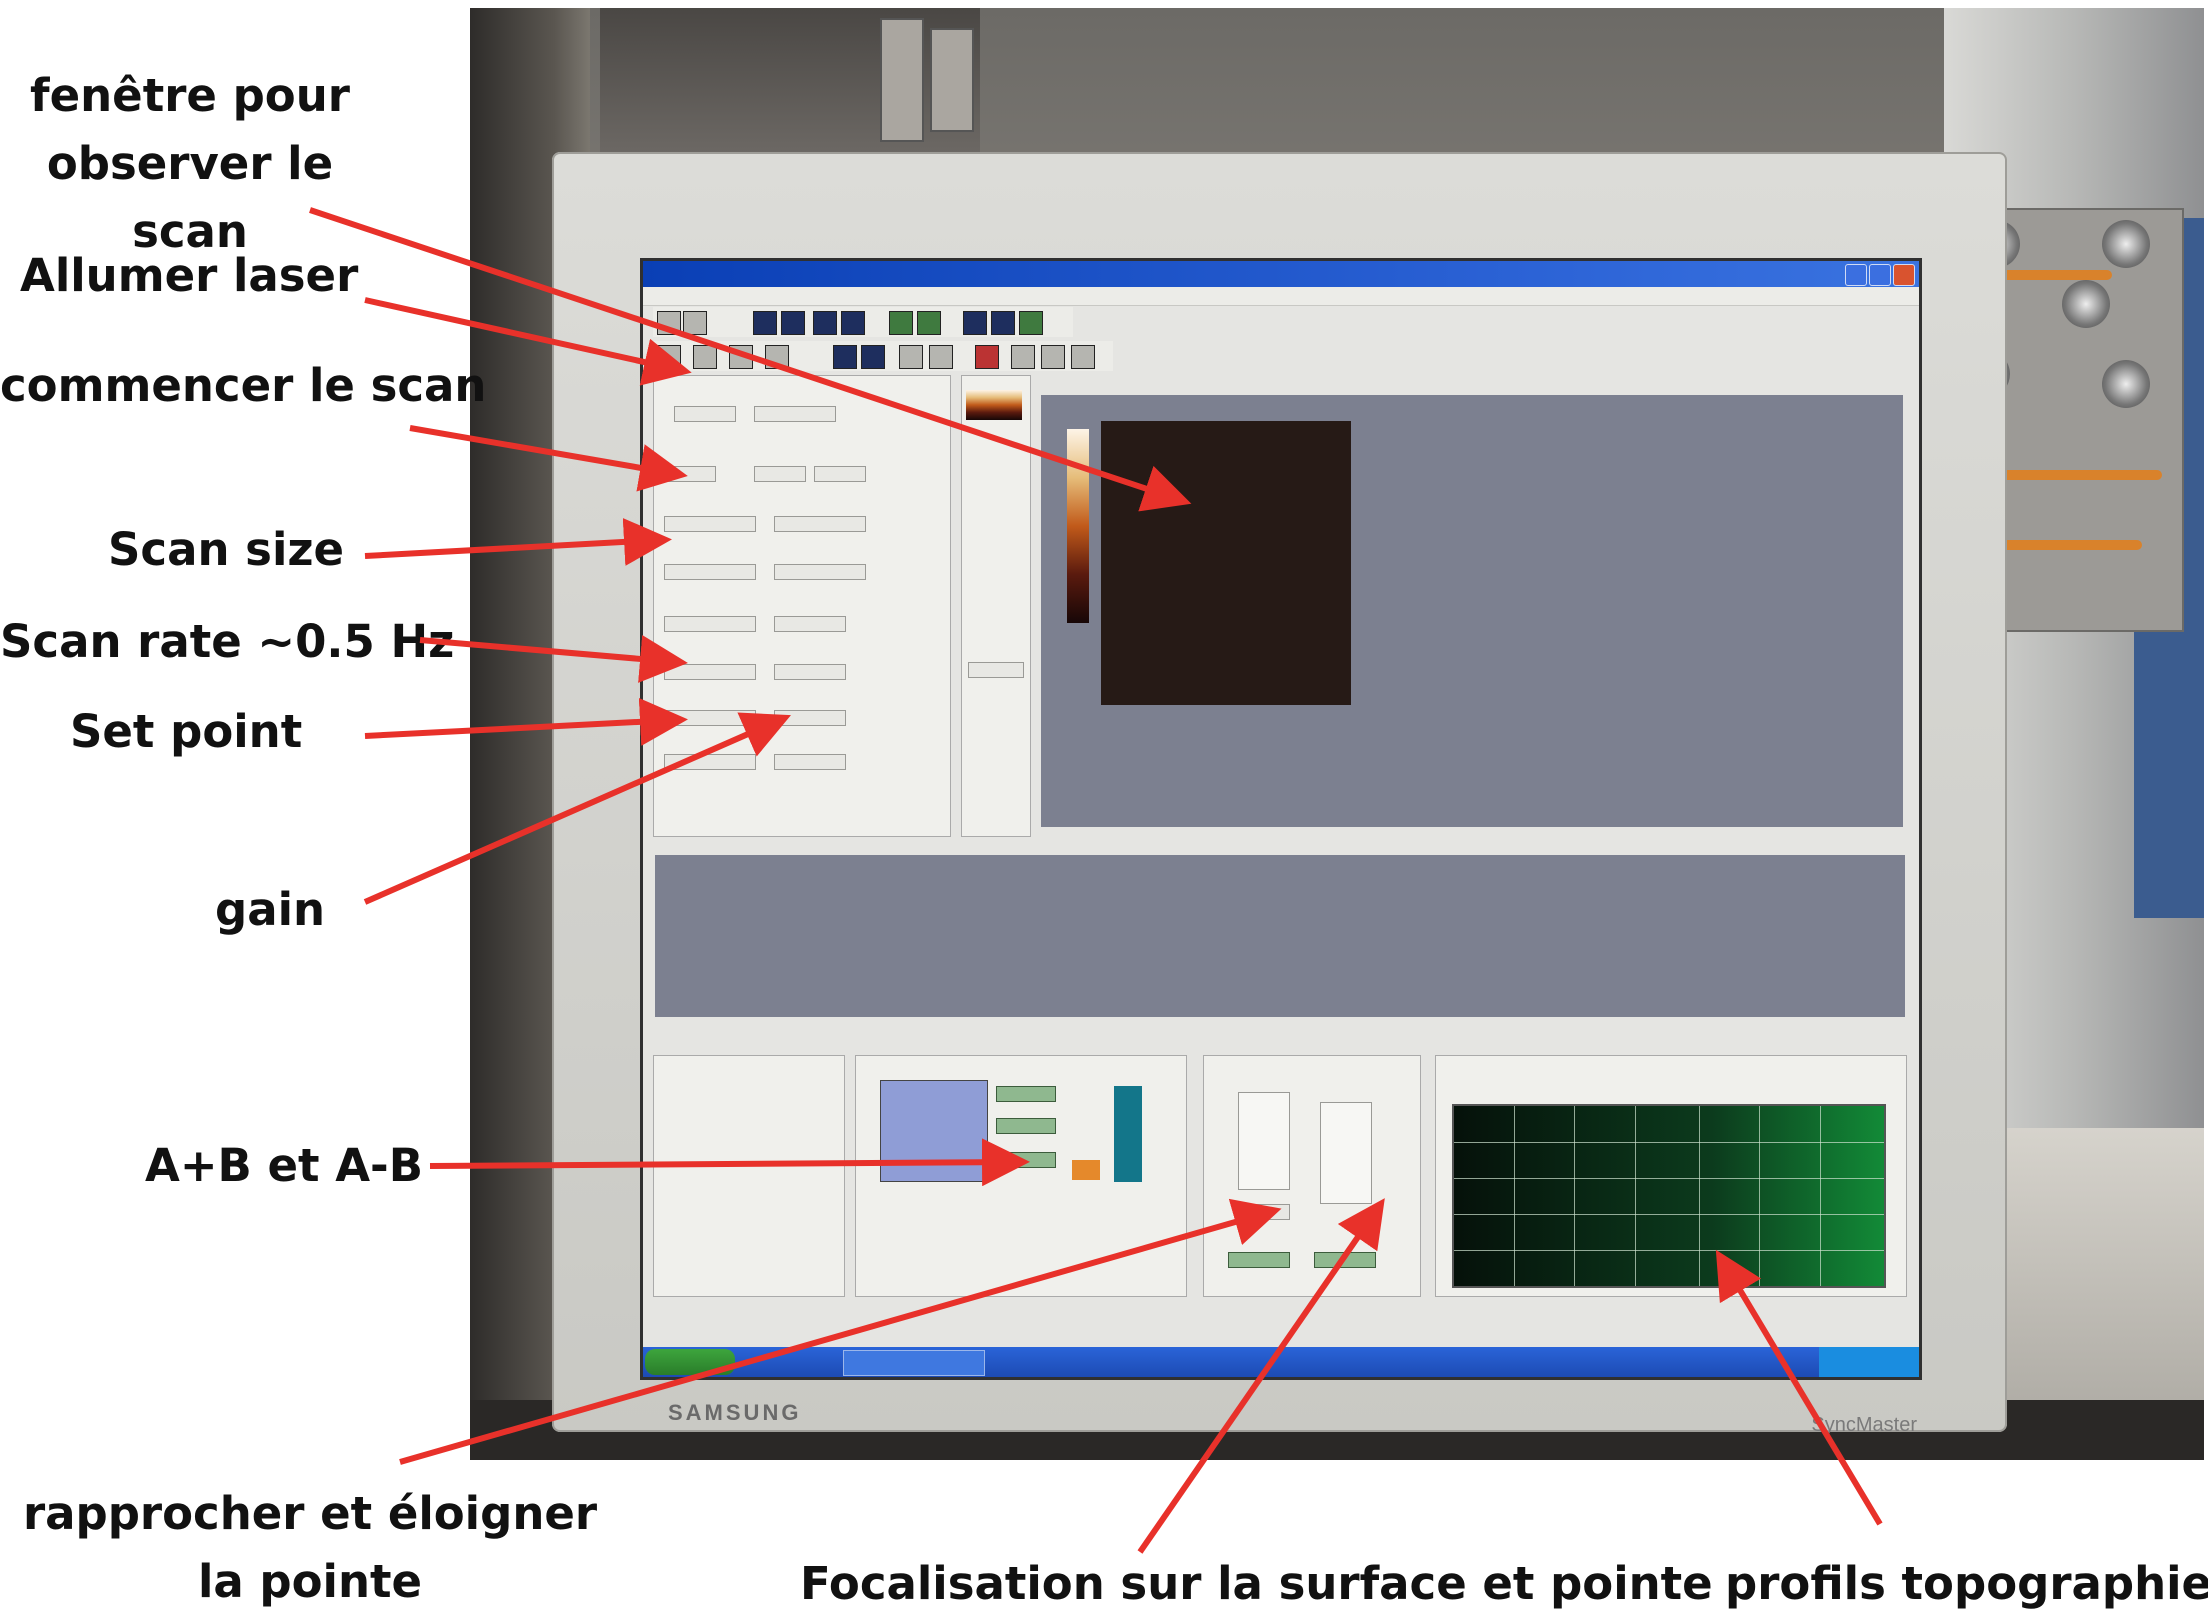 This screenshot has height=1624, width=2208. Describe the element at coordinates (820, 572) in the screenshot. I see `offset-y-field` at that location.